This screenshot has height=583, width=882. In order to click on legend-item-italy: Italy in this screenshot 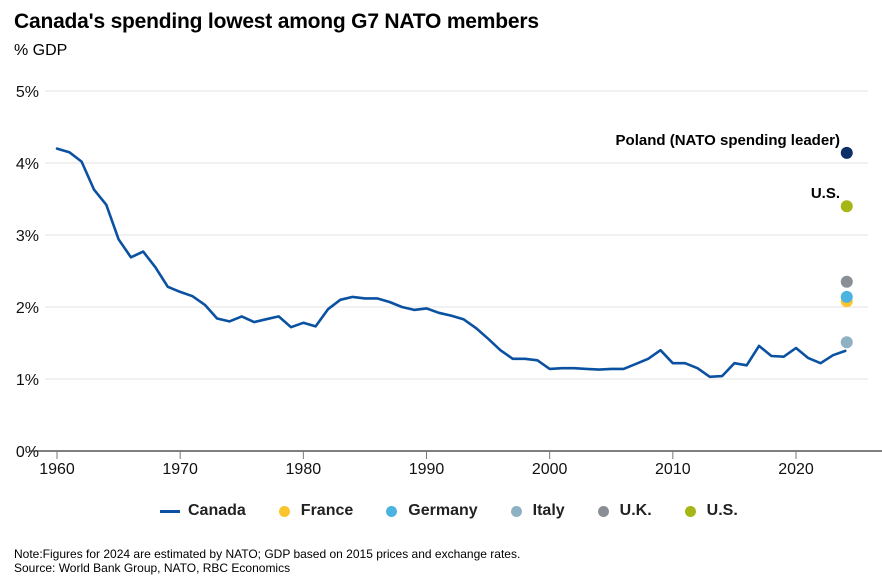, I will do `click(535, 511)`.